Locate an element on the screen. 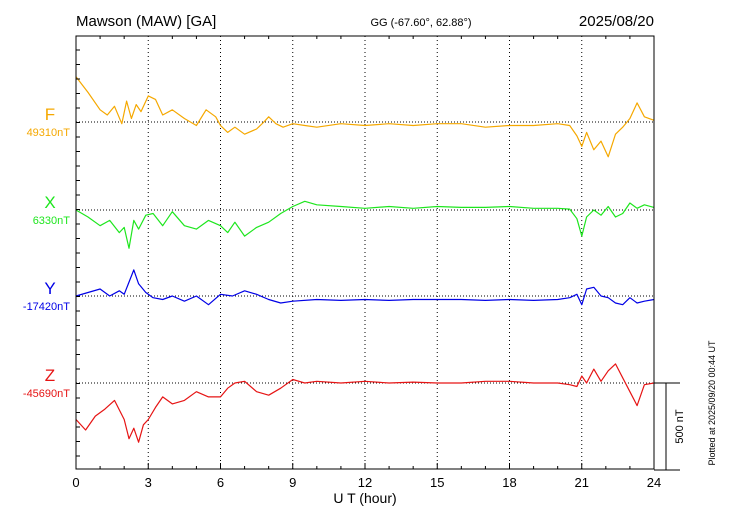 This screenshot has height=520, width=730. baseline-value-X: 6330nT is located at coordinates (52, 221).